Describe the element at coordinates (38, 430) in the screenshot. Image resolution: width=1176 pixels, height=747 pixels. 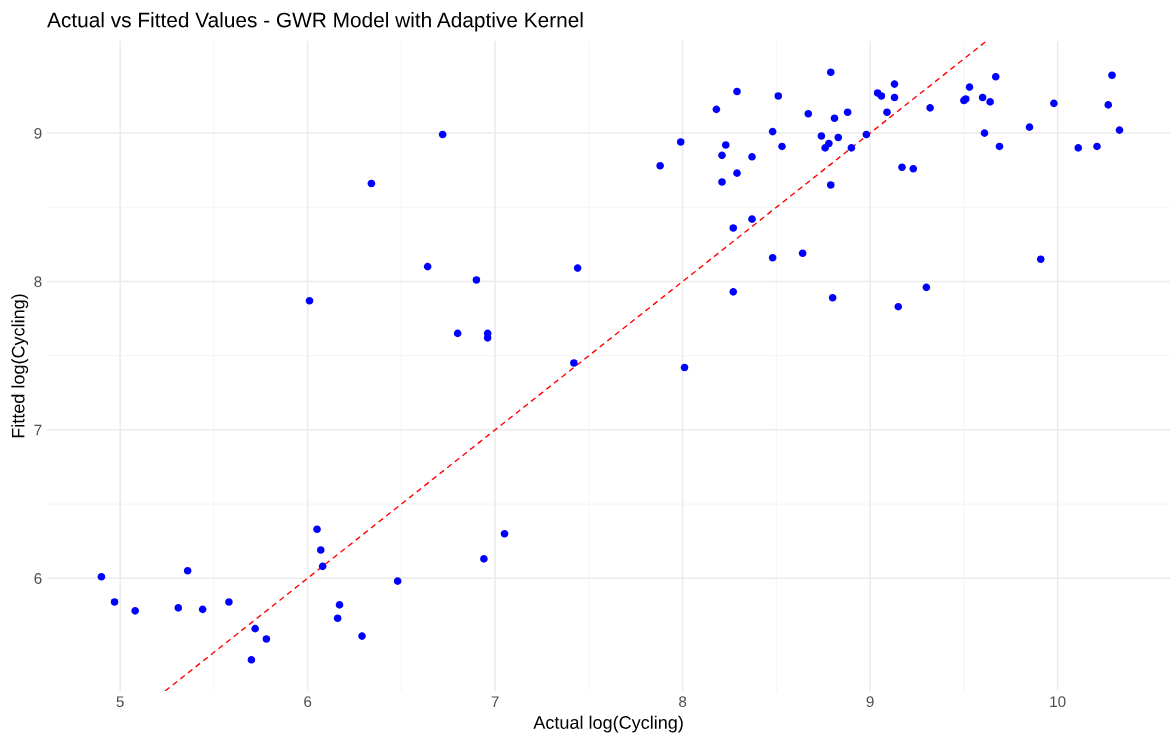
I see `y-tick-label: 7` at that location.